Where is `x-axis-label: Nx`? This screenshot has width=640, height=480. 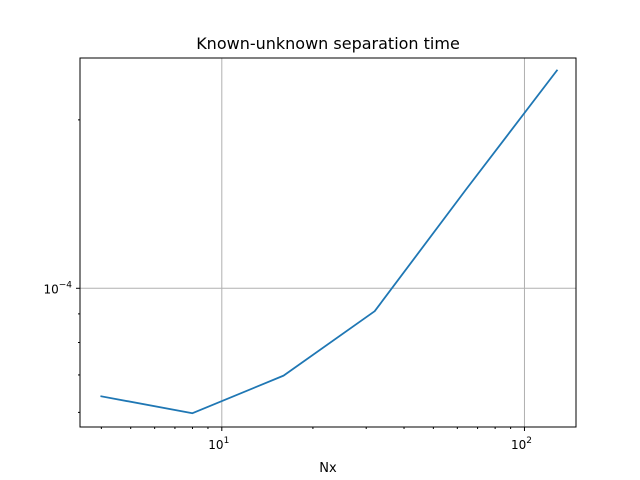
x-axis-label: Nx is located at coordinates (328, 468).